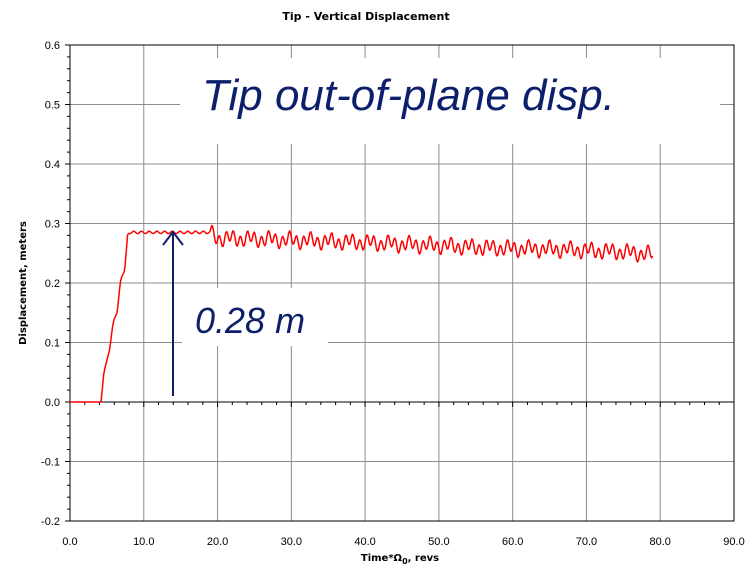 The width and height of the screenshot is (754, 569). I want to click on chart-title: Tip - Vertical Displacement, so click(365, 16).